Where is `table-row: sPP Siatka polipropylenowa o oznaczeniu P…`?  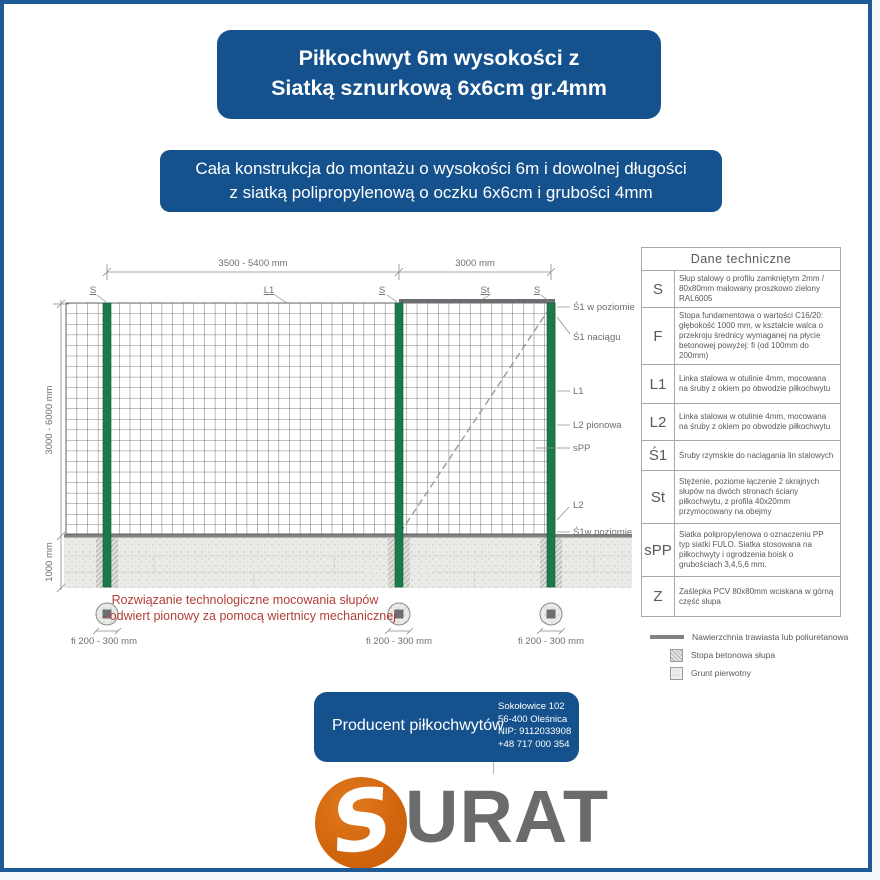
table-row: sPP Siatka polipropylenowa o oznaczeniu P… is located at coordinates (741, 550).